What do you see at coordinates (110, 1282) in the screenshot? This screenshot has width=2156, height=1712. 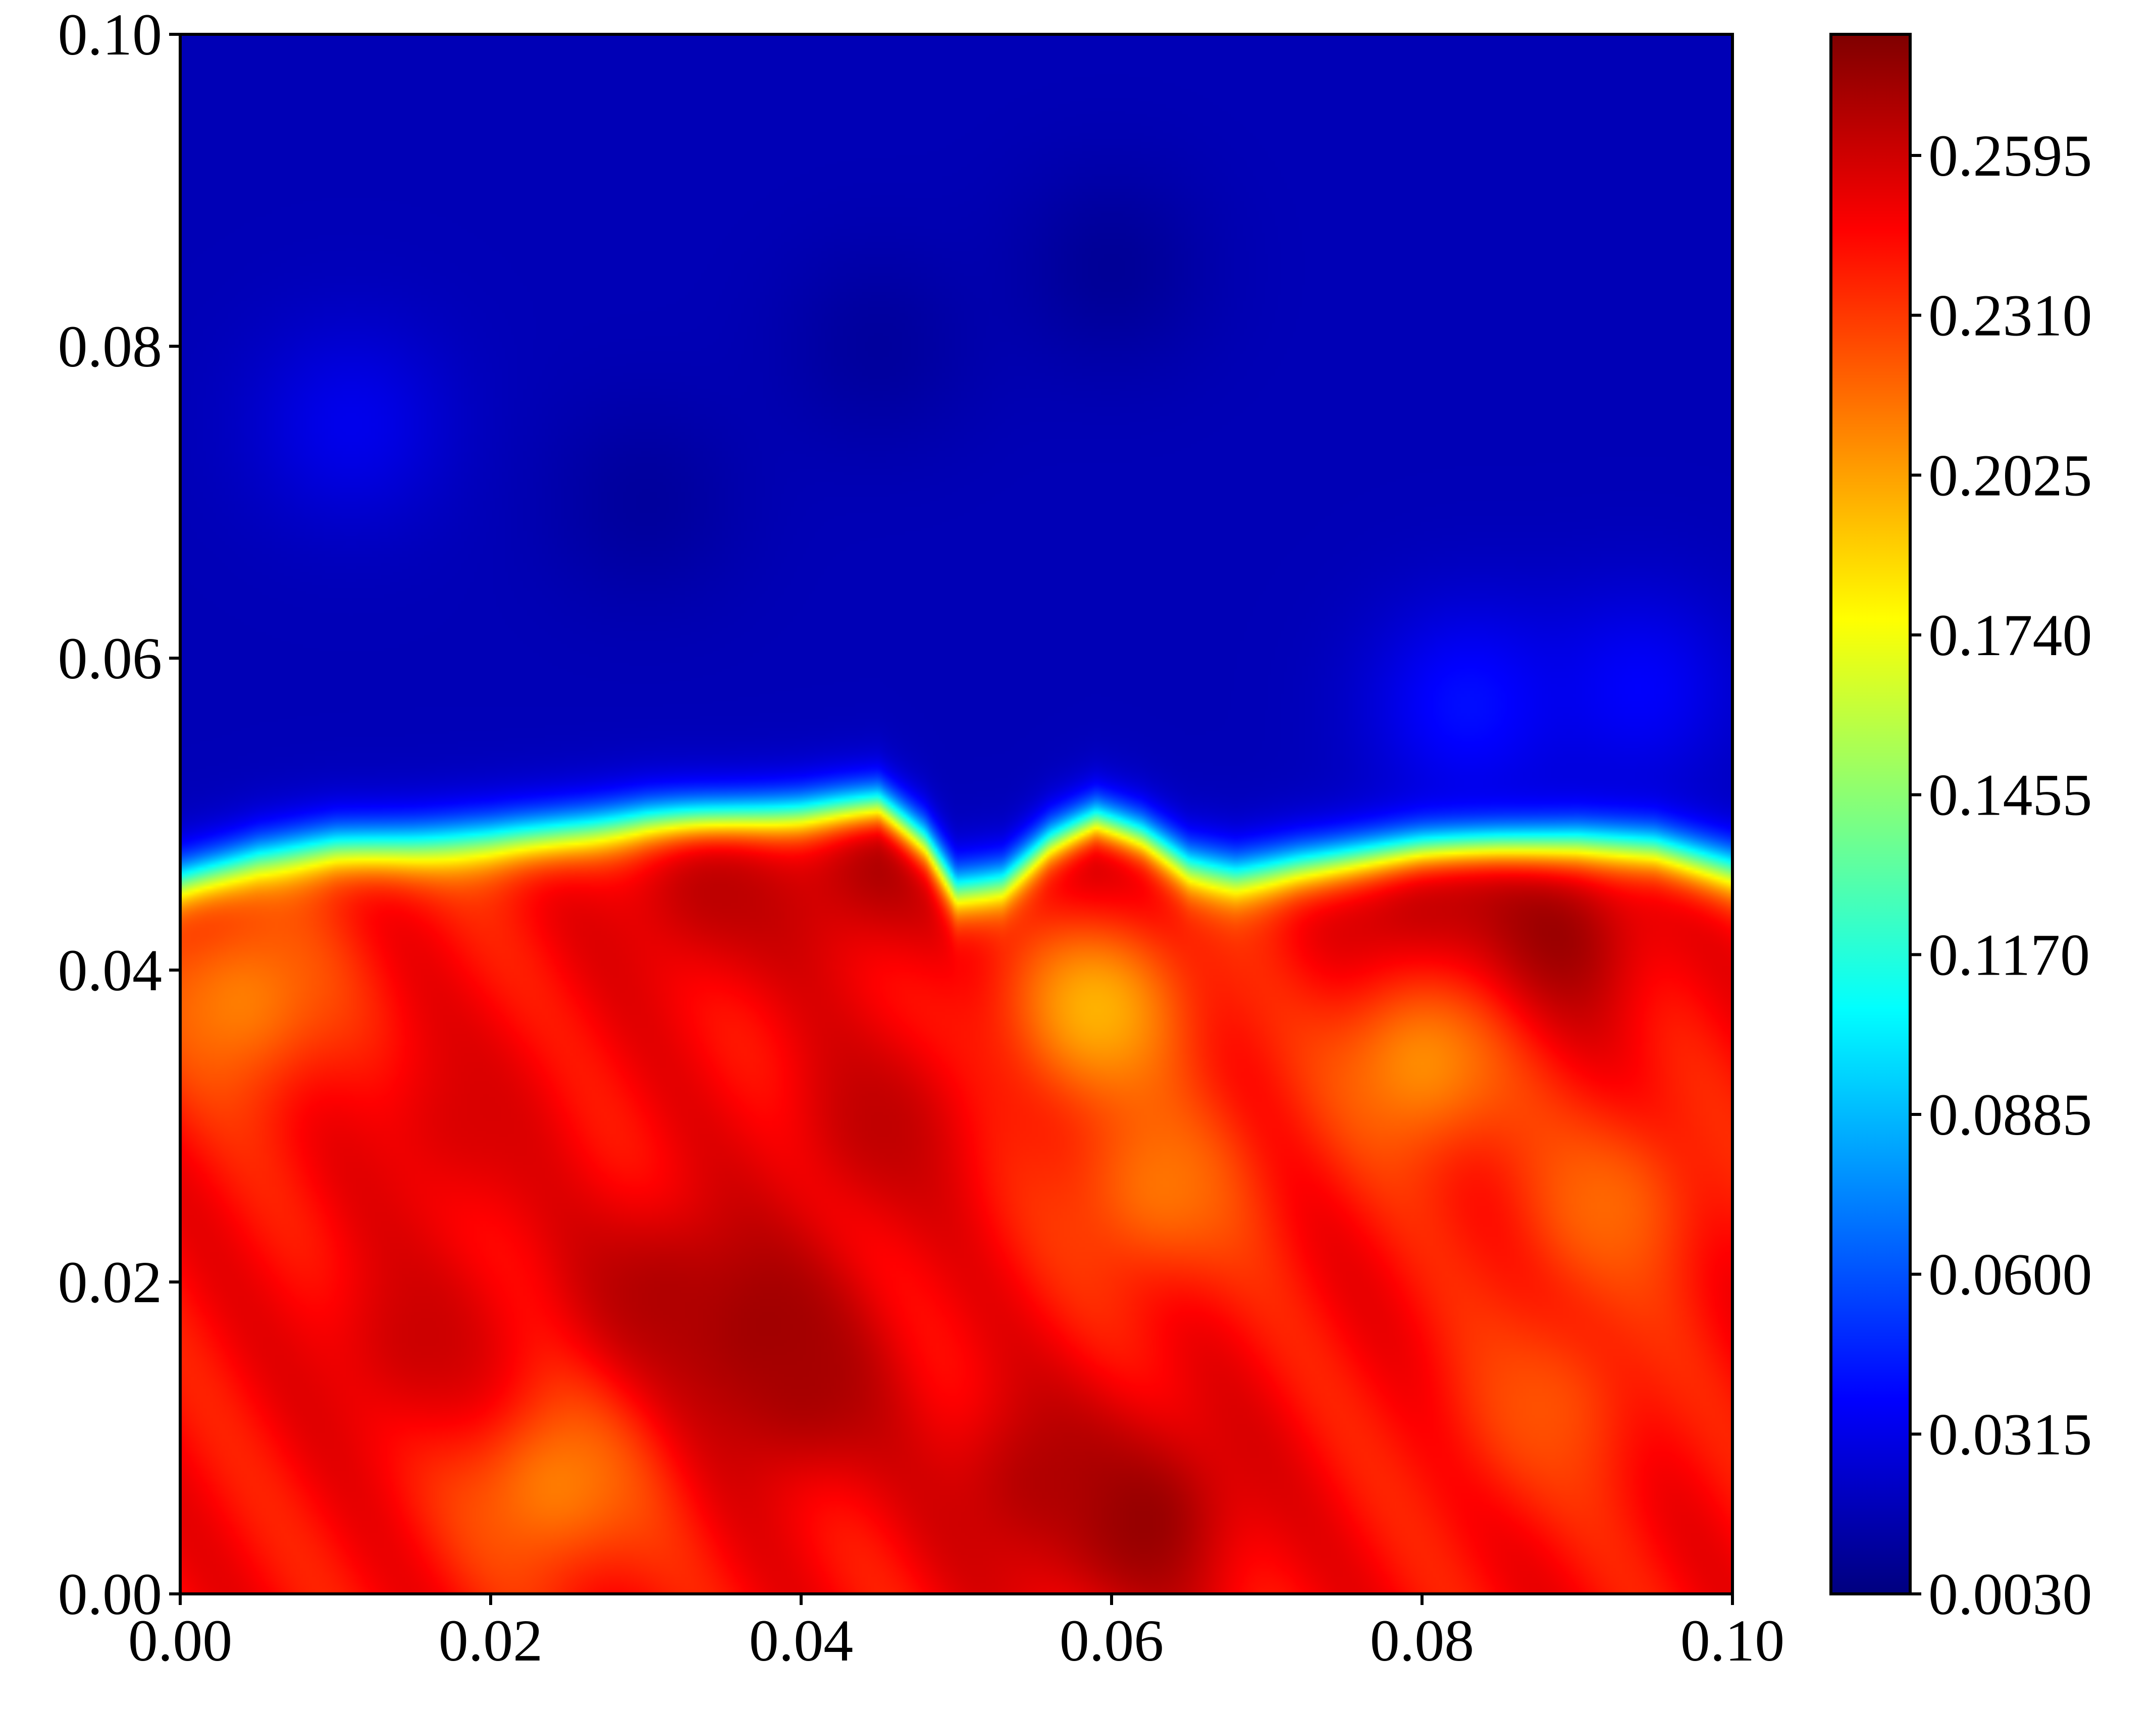 I see `y-tick-label: 0.02` at bounding box center [110, 1282].